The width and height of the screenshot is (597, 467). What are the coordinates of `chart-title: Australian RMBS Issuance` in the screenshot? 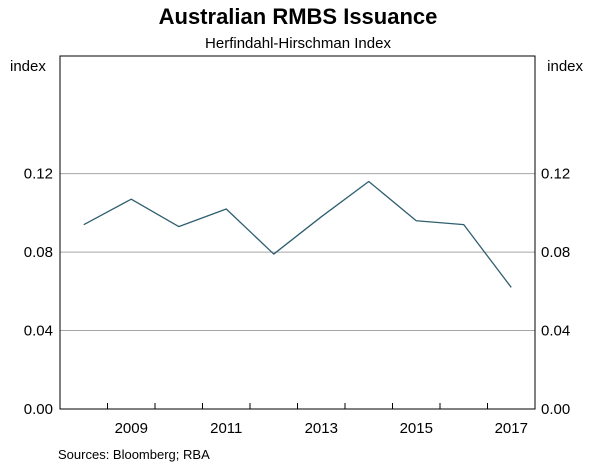 It's located at (298, 16).